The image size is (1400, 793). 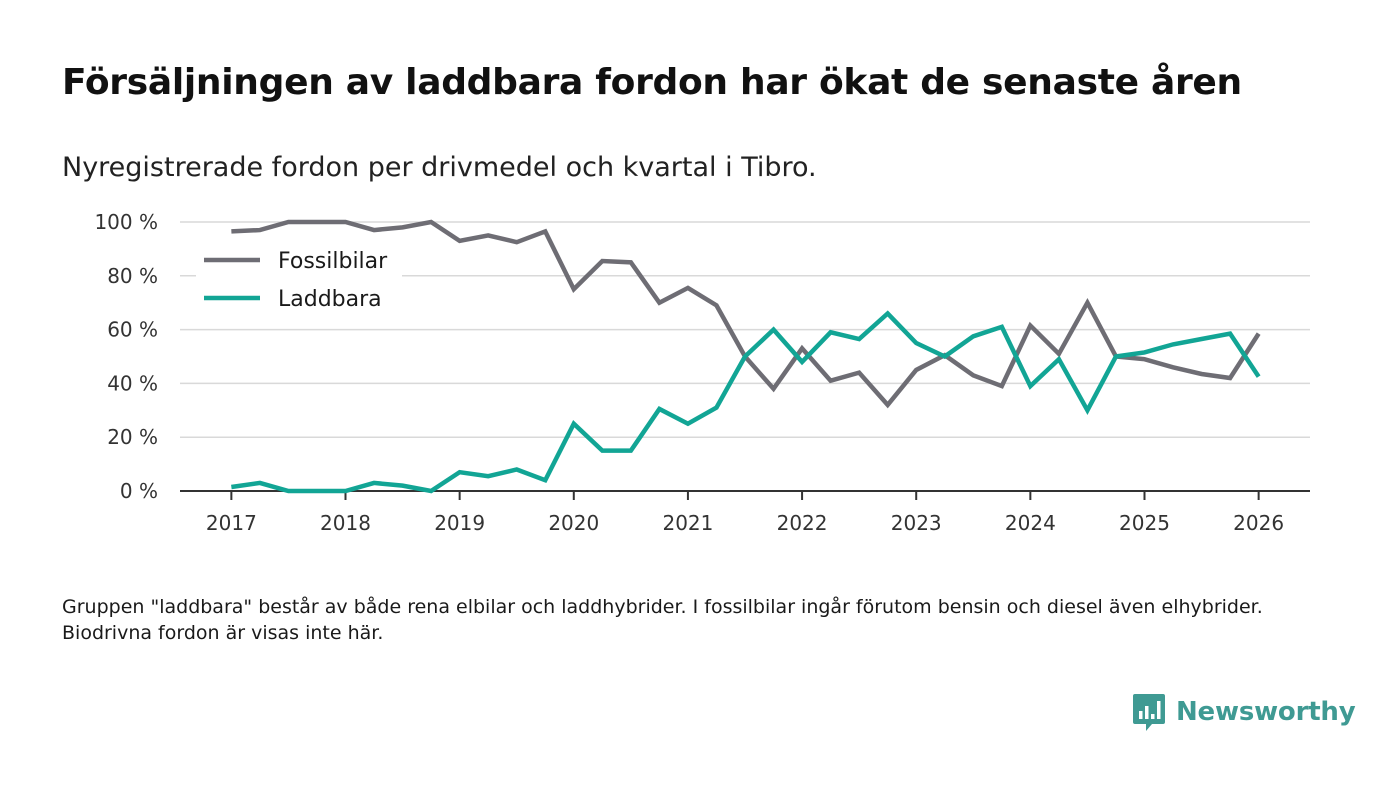 What do you see at coordinates (126, 356) in the screenshot?
I see `y-axis: 0 % 20 % 40 % 60 % 80 % 100 %` at bounding box center [126, 356].